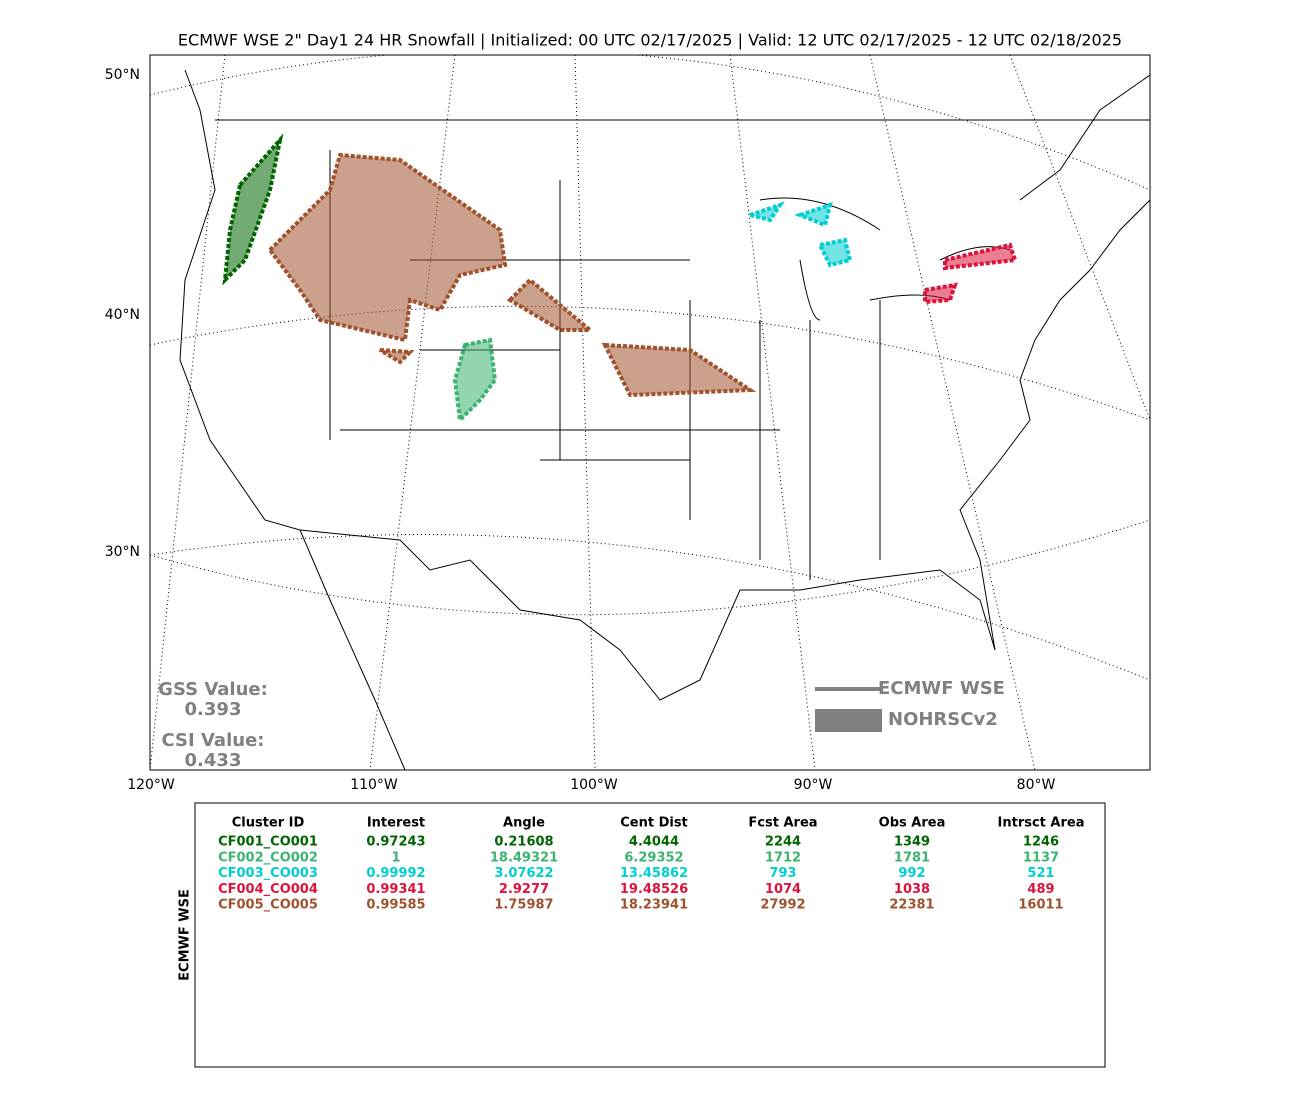  Describe the element at coordinates (524, 889) in the screenshot. I see `table-cell: 2.9277` at that location.